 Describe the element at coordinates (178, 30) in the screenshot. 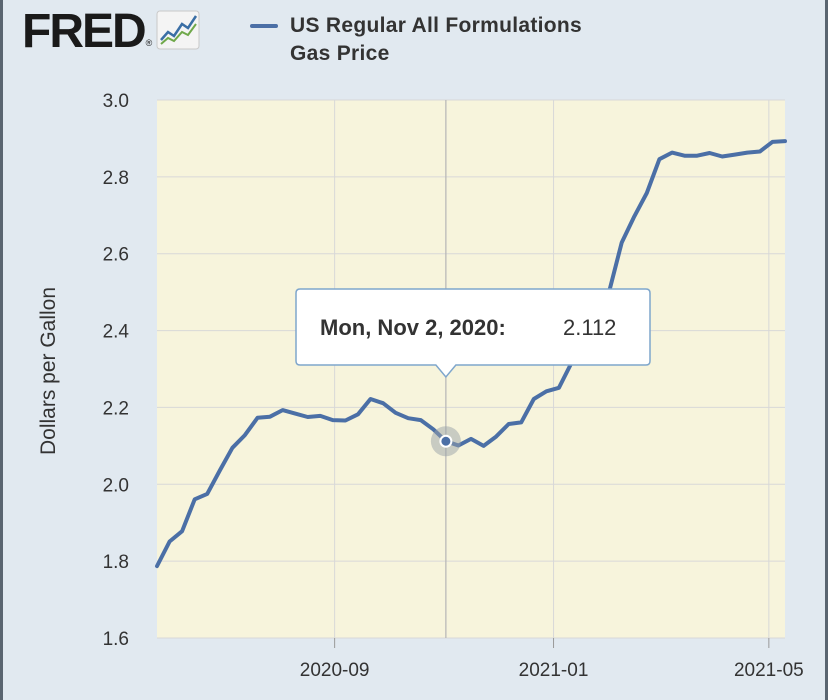

I see `trend-chart-icon` at that location.